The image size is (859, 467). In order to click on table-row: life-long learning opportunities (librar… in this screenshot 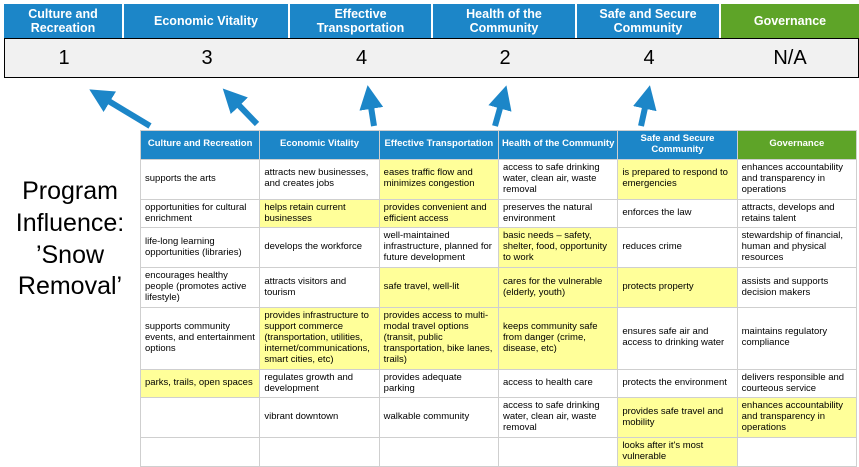, I will do `click(498, 248)`.